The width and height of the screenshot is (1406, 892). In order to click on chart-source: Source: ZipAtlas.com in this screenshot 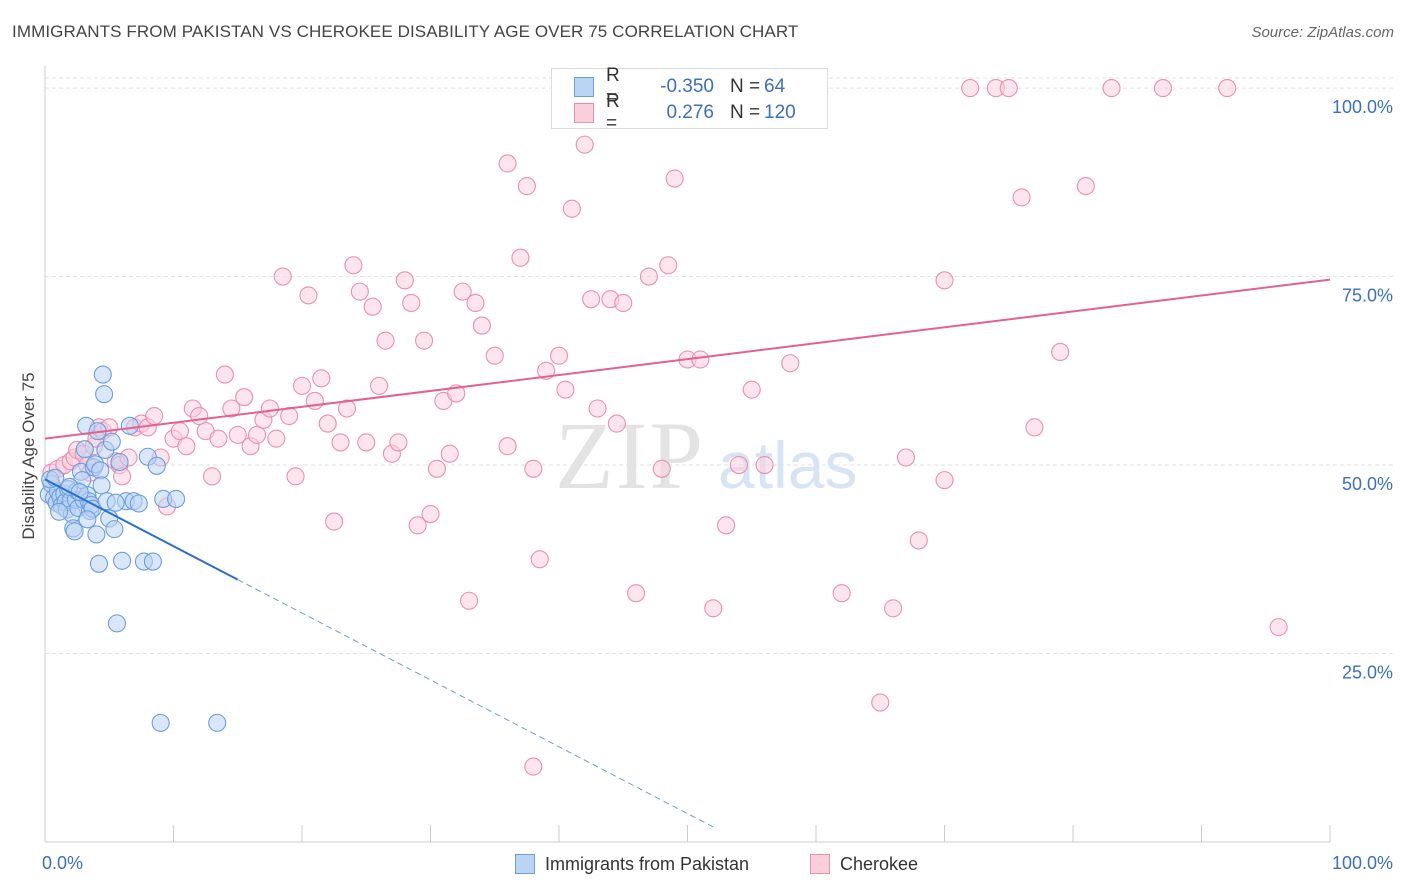, I will do `click(1322, 32)`.